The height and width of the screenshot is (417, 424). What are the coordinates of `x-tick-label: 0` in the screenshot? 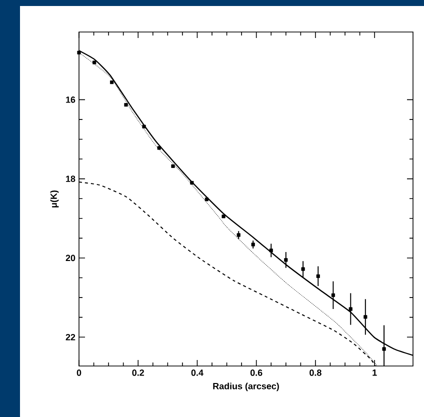 It's located at (79, 373).